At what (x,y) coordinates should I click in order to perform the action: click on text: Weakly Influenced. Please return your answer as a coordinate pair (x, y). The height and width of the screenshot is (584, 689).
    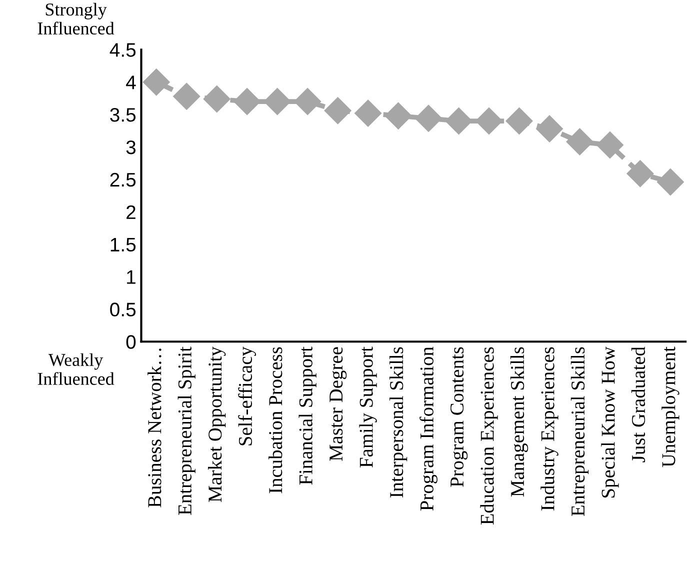
    Looking at the image, I should click on (76, 369).